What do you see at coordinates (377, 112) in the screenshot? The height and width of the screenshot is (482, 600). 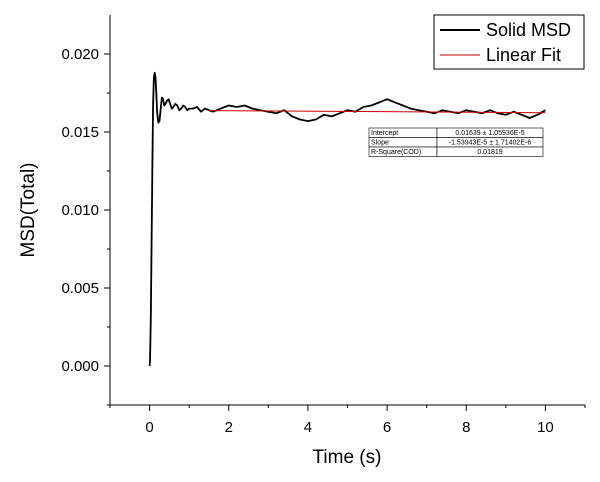 I see `linear-fit-line` at bounding box center [377, 112].